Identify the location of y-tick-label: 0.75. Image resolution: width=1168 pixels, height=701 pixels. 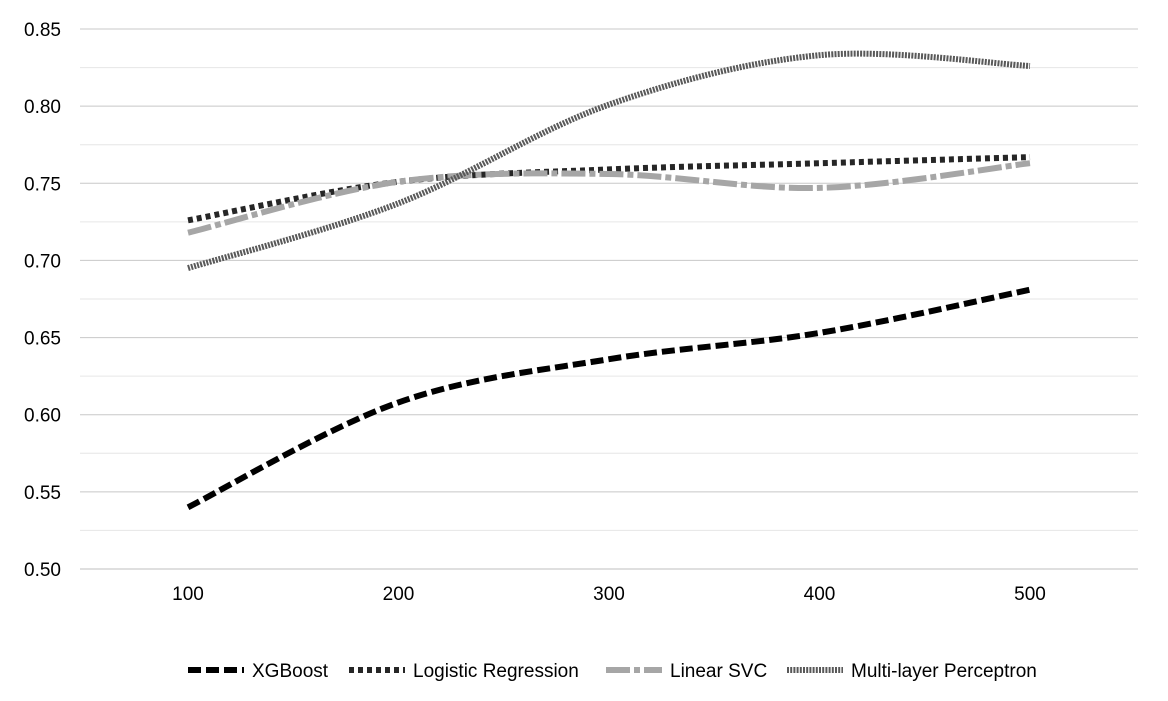
(42, 184).